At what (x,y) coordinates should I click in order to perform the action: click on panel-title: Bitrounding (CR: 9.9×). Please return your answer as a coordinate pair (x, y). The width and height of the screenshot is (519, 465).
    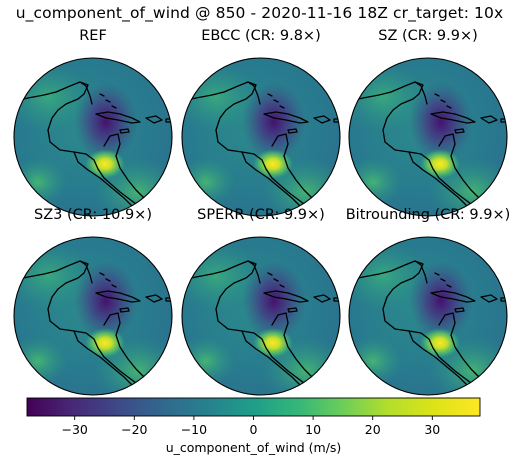
    Looking at the image, I should click on (428, 215).